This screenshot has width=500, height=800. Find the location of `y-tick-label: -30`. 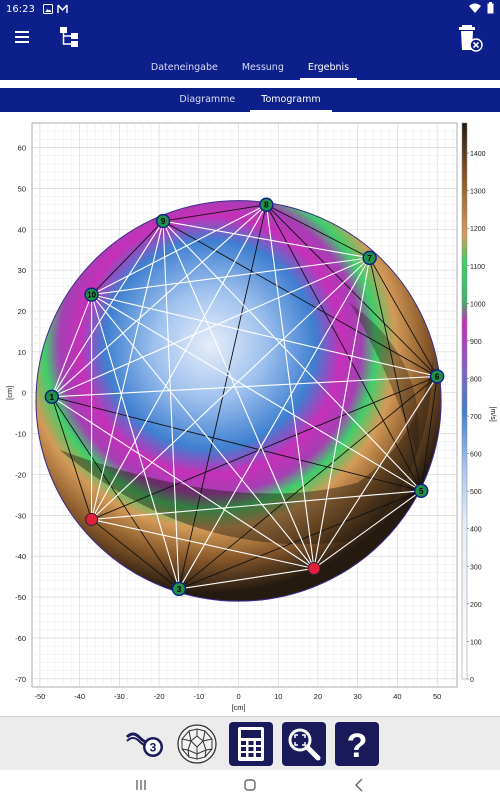

y-tick-label: -30 is located at coordinates (20, 515).